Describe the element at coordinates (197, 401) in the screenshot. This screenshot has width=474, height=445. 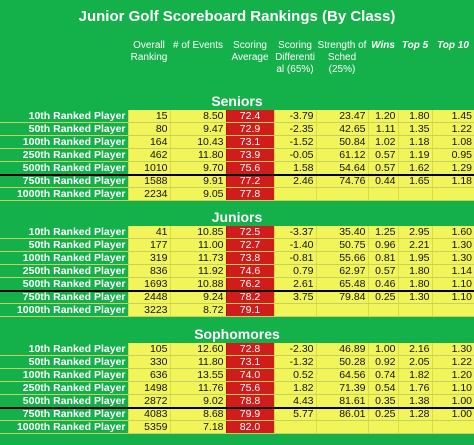
I see `table-cell: 9.02` at that location.